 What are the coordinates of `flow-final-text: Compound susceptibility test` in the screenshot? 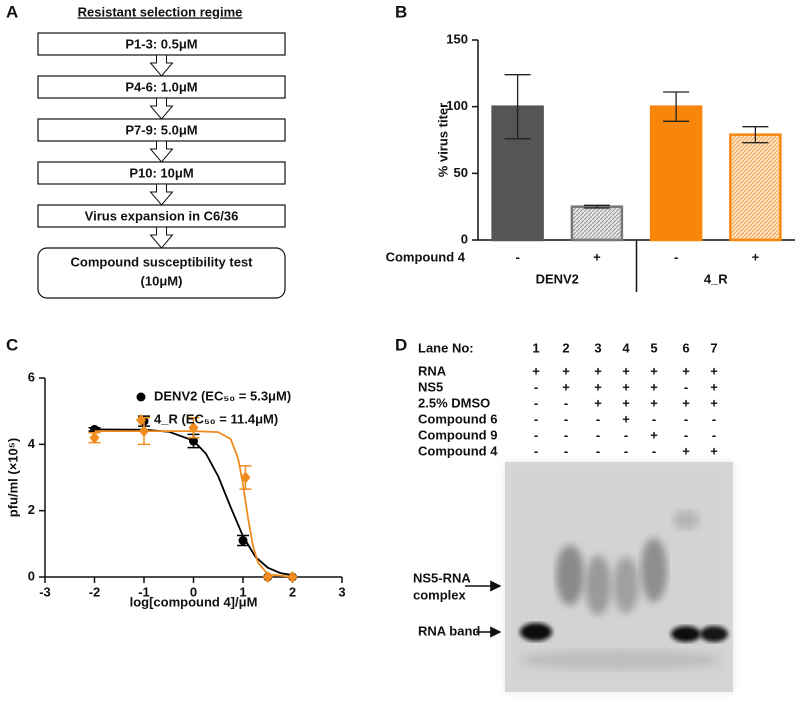 It's located at (161, 261).